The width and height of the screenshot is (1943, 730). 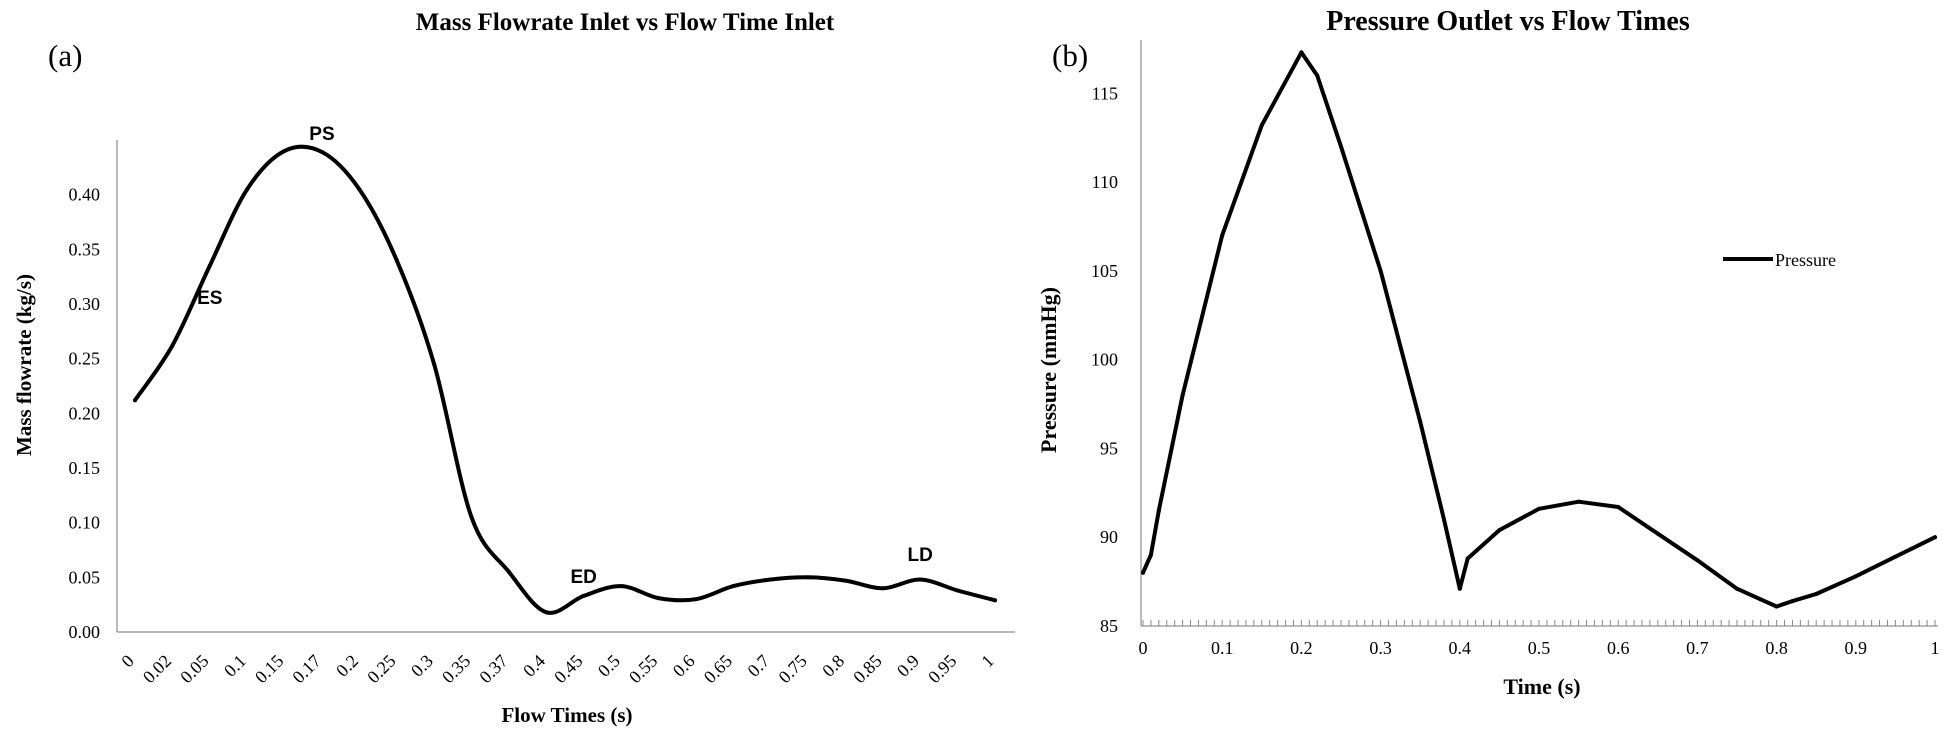 What do you see at coordinates (1508, 21) in the screenshot?
I see `panel-b-title: Pressure Outlet vs Flow Times` at bounding box center [1508, 21].